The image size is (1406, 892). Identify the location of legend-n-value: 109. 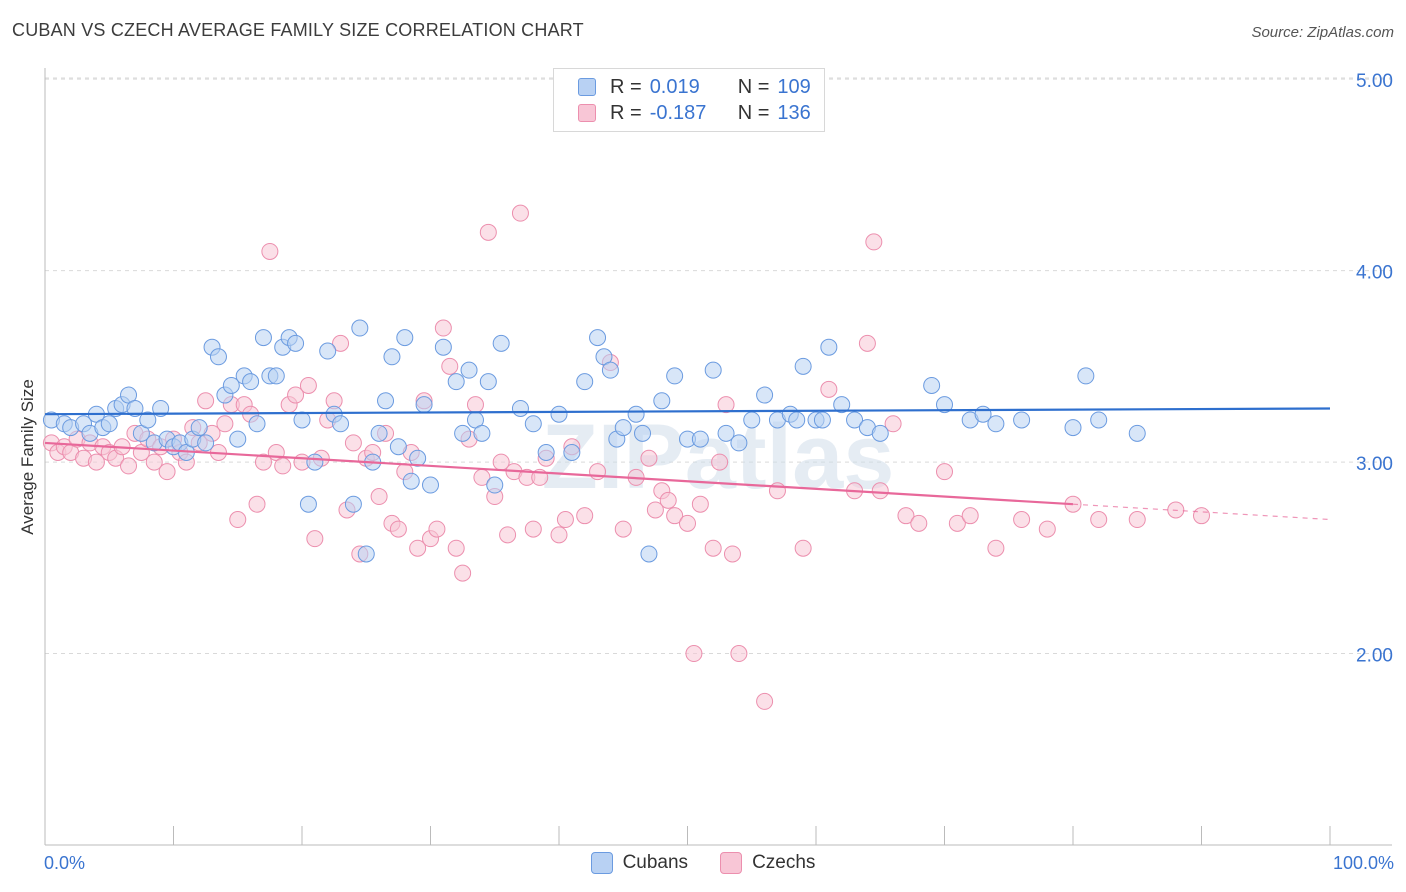
(794, 86).